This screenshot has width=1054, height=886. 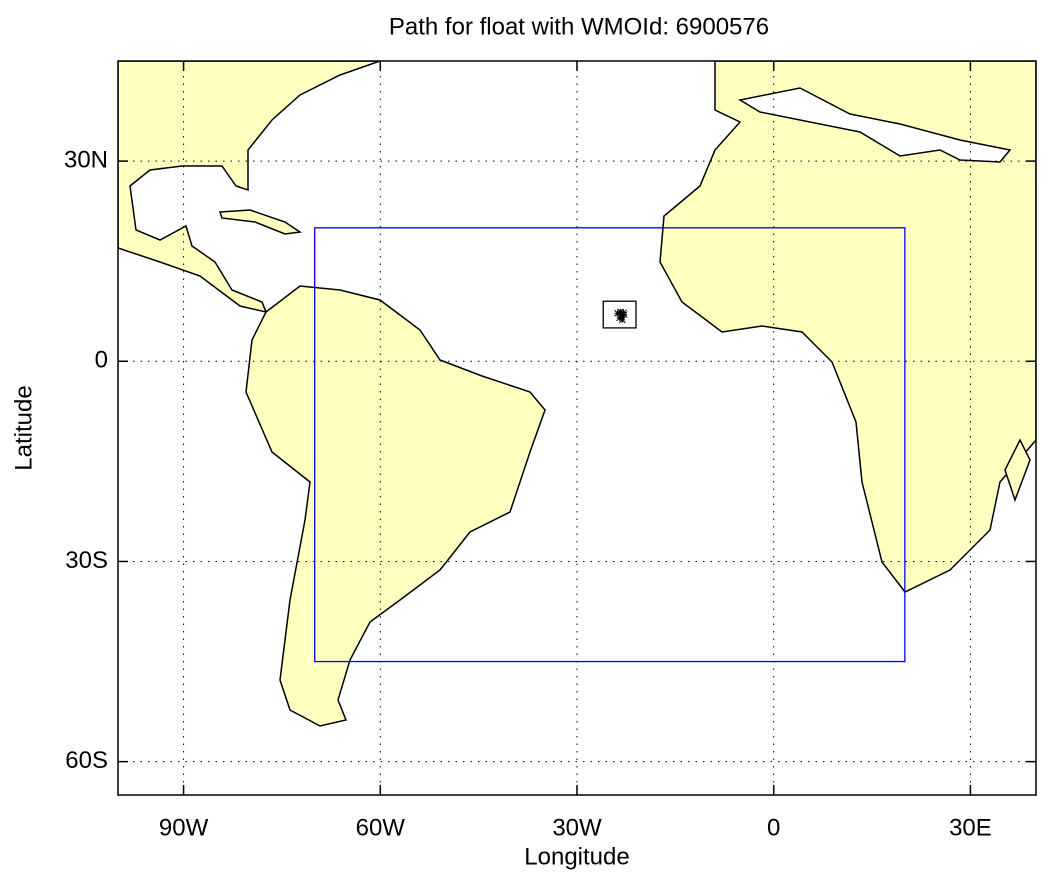 What do you see at coordinates (86, 760) in the screenshot?
I see `y-tick-label: 60S` at bounding box center [86, 760].